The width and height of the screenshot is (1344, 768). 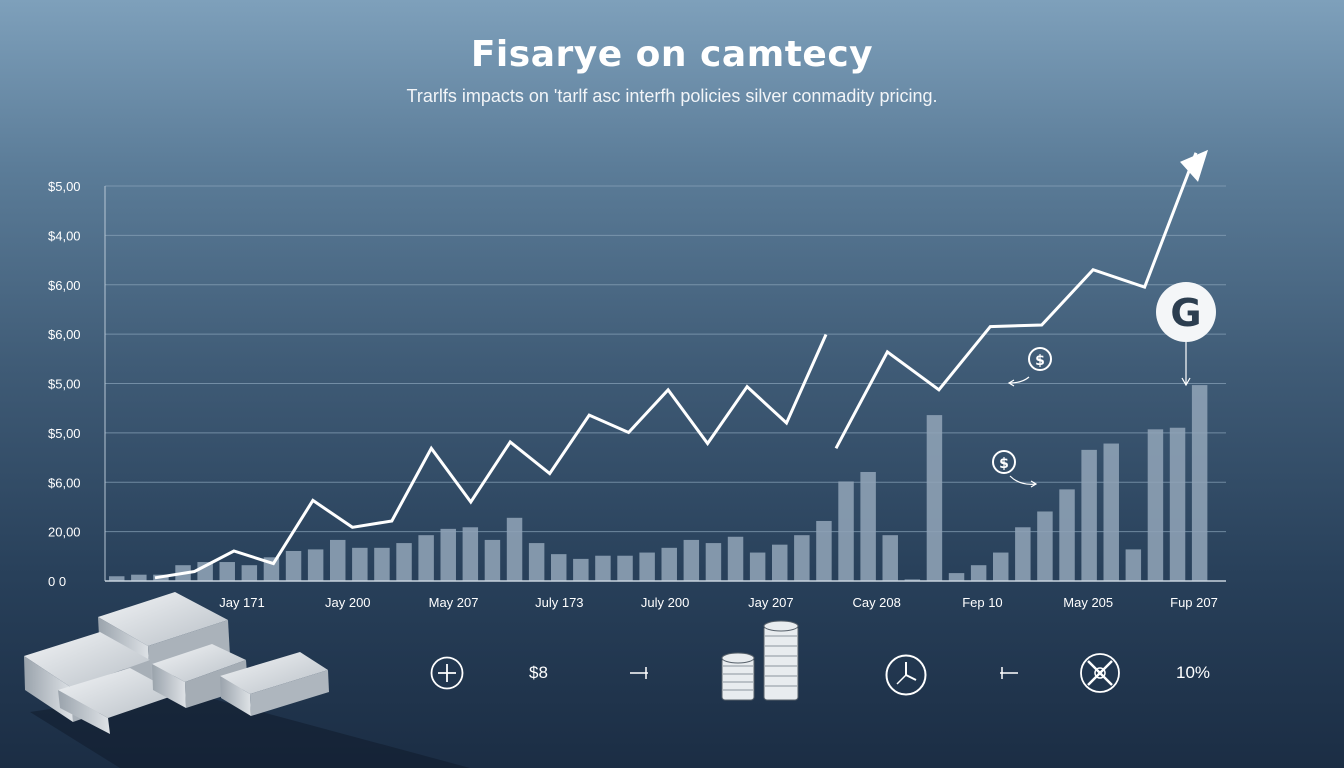 I want to click on percent-label: 10%, so click(x=1193, y=672).